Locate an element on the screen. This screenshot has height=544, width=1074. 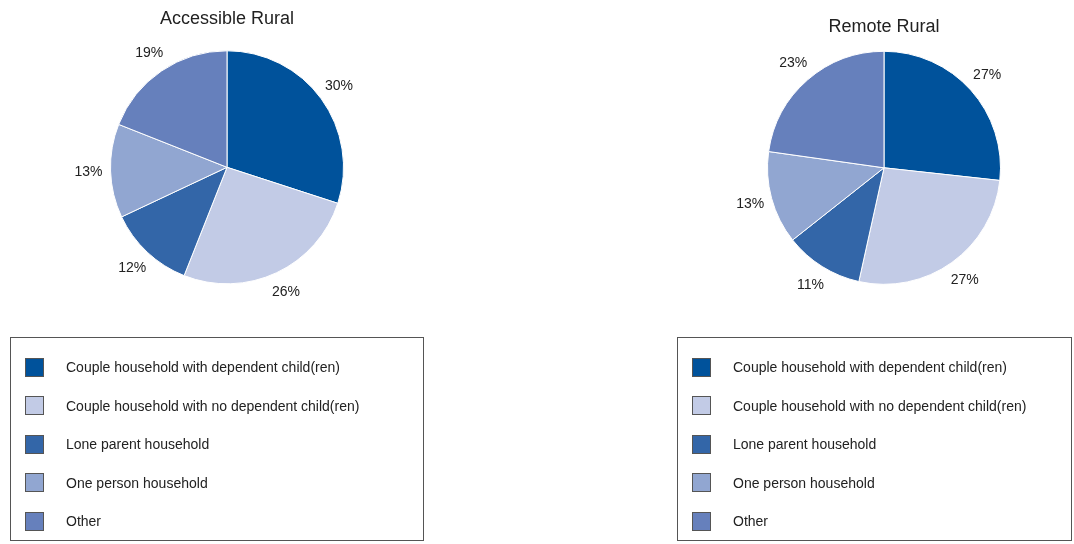
data-label: 19% is located at coordinates (149, 51).